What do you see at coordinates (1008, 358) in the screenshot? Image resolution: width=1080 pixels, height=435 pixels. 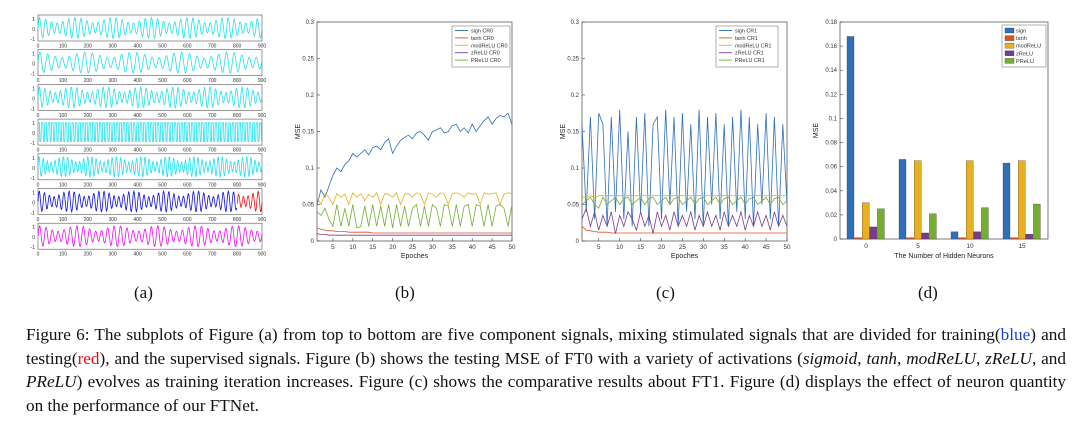 I see `caption-act-zrelu: zReLU` at bounding box center [1008, 358].